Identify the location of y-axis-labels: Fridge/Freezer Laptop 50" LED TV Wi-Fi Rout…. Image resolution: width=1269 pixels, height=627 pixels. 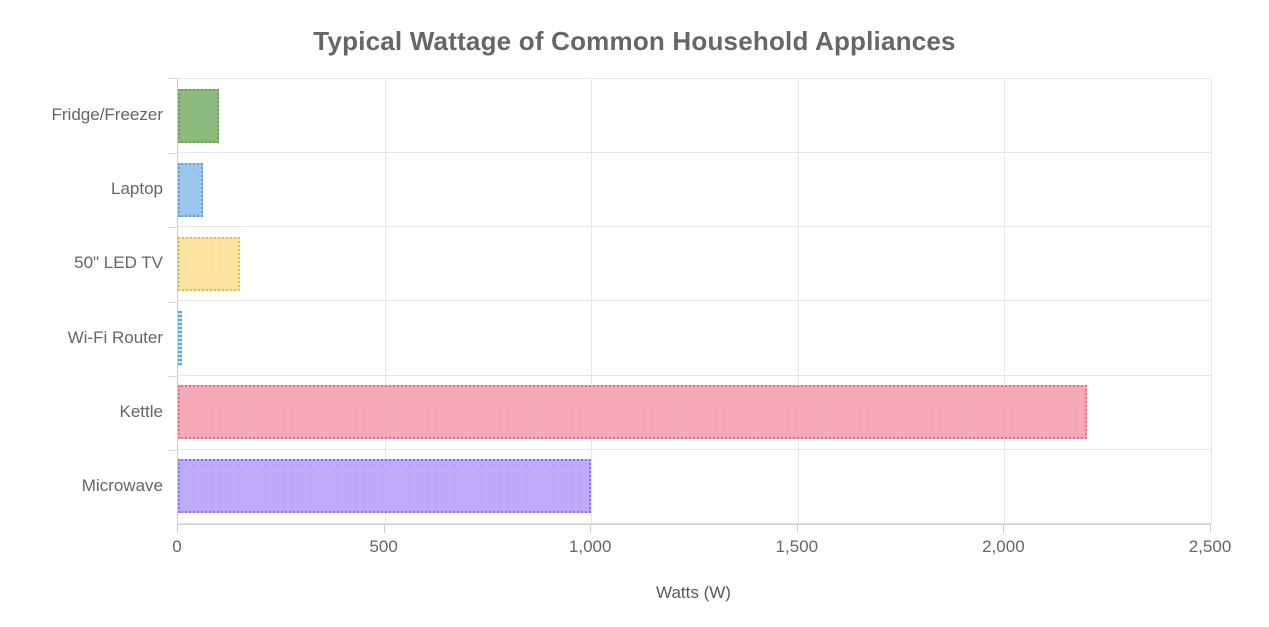
(81, 300).